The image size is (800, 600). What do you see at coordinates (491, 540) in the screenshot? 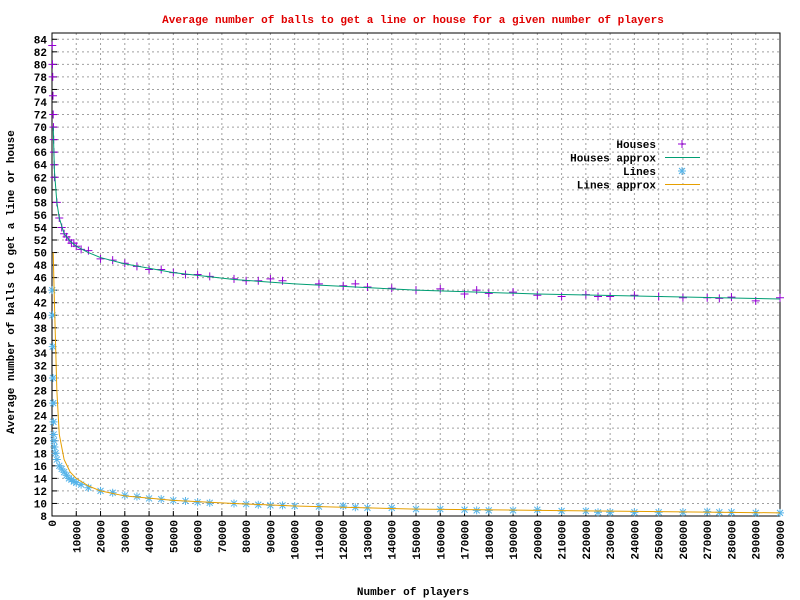
I see `x-tick-label: 180000` at bounding box center [491, 540].